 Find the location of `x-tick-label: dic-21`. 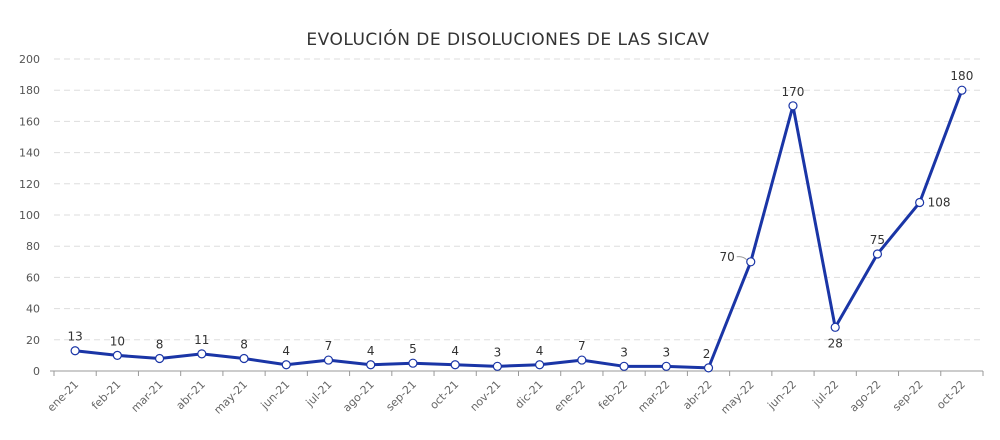

x-tick-label: dic-21 is located at coordinates (528, 394).